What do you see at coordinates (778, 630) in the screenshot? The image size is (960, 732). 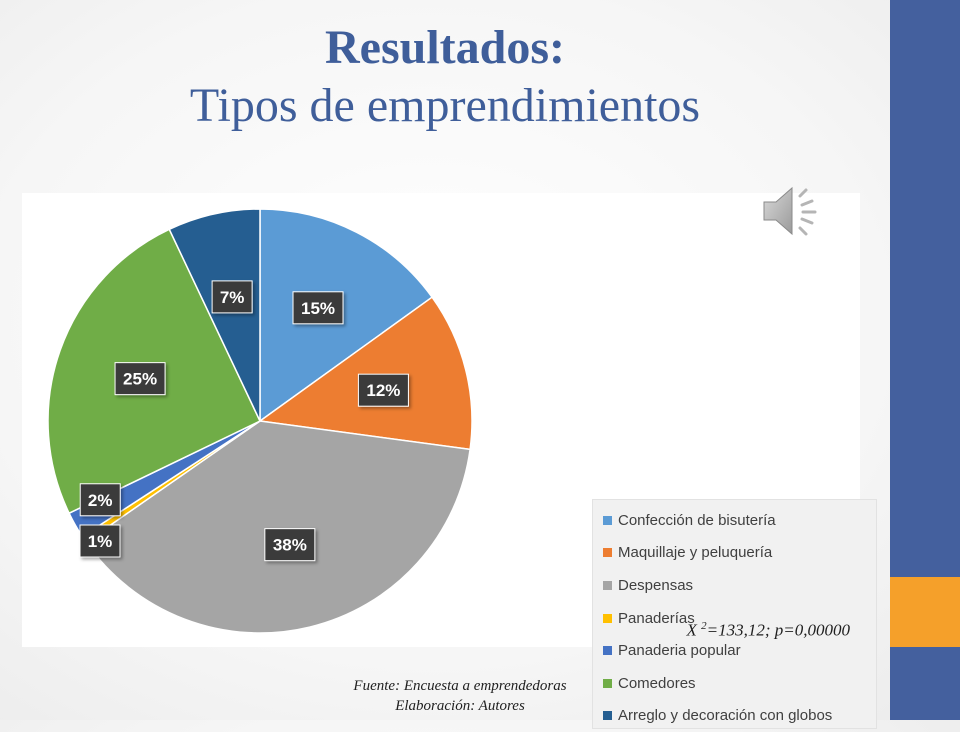 I see `stat-value: =133,12; p=0,00000` at bounding box center [778, 630].